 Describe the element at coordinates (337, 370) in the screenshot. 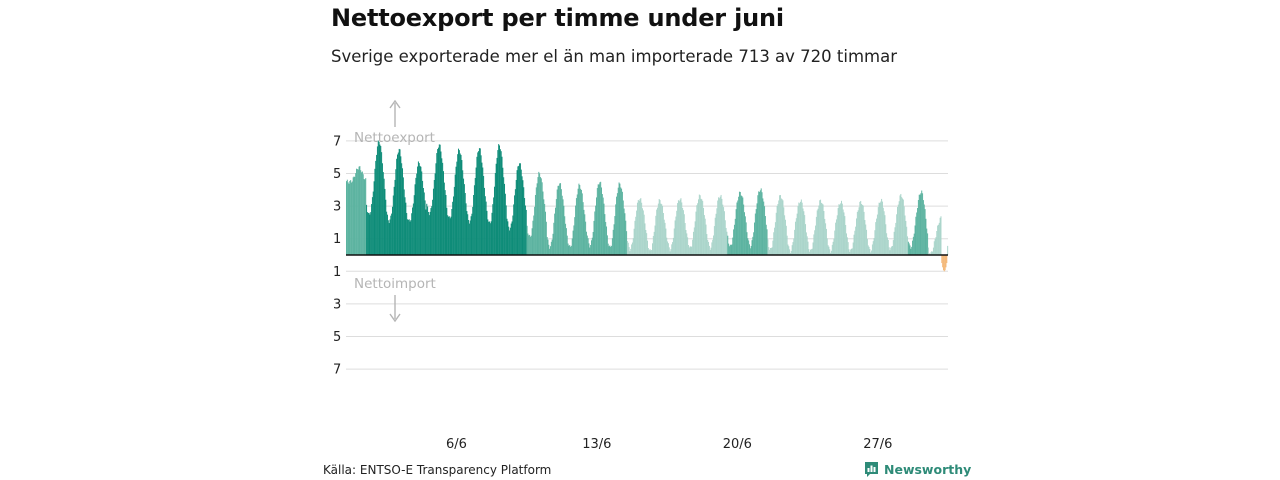

I see `y-tick-label: 7` at that location.